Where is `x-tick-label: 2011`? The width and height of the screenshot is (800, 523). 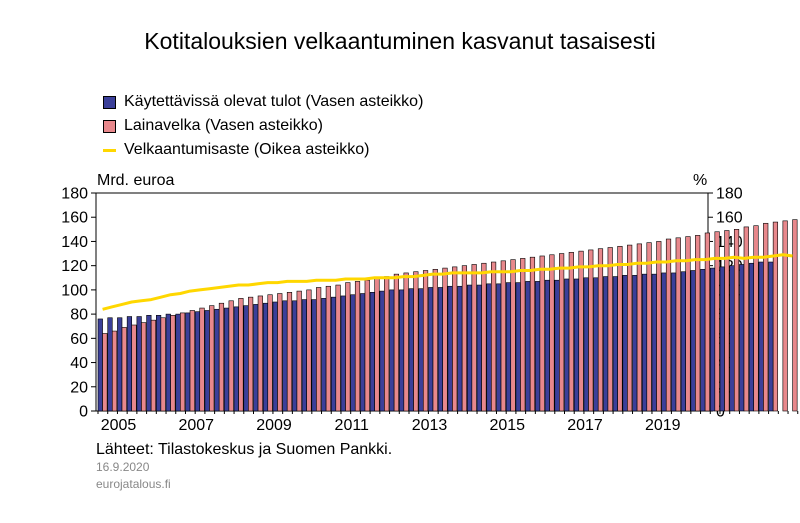 x-tick-label: 2011 is located at coordinates (352, 425).